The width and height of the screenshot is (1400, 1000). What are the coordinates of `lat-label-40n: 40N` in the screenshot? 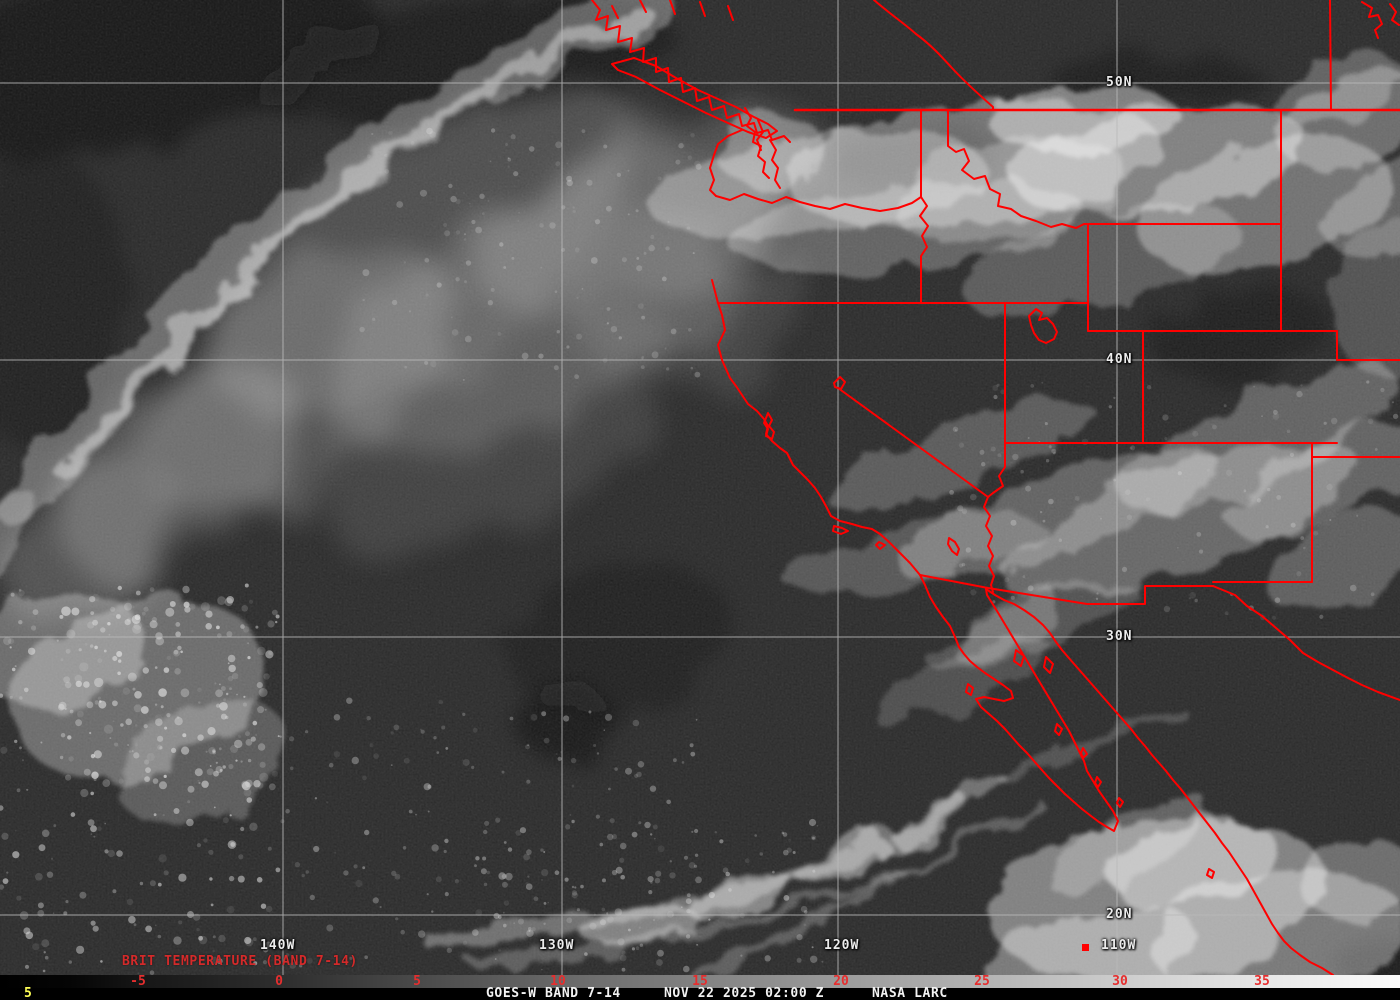 It's located at (1119, 359).